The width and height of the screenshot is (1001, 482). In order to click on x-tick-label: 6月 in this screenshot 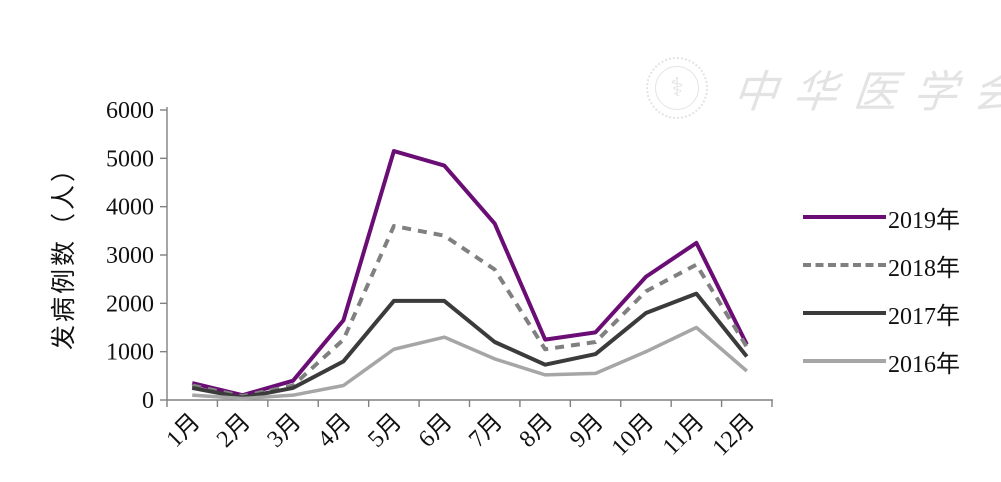, I will do `click(436, 431)`.